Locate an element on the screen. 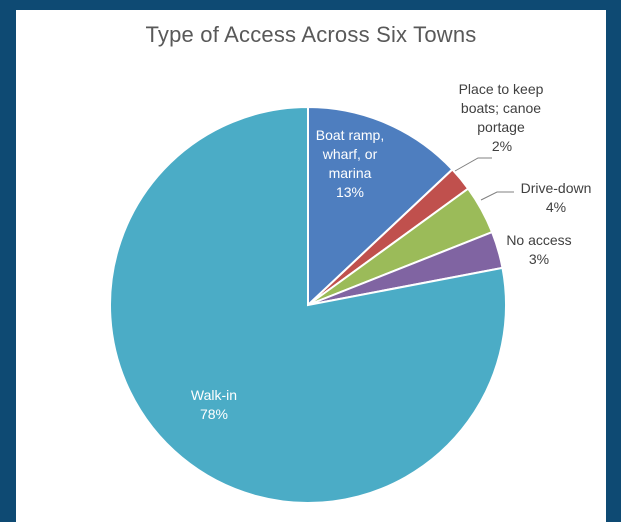 The image size is (621, 522). slice-label-group: Walk-in 78% is located at coordinates (214, 404).